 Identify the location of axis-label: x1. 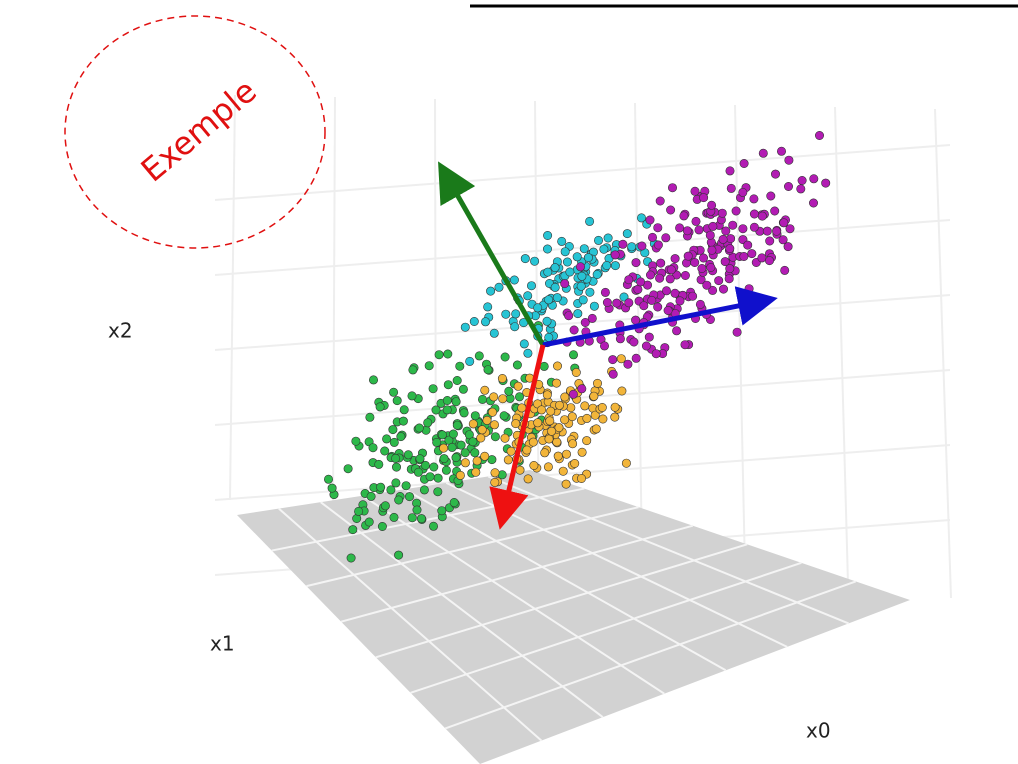
(222, 644).